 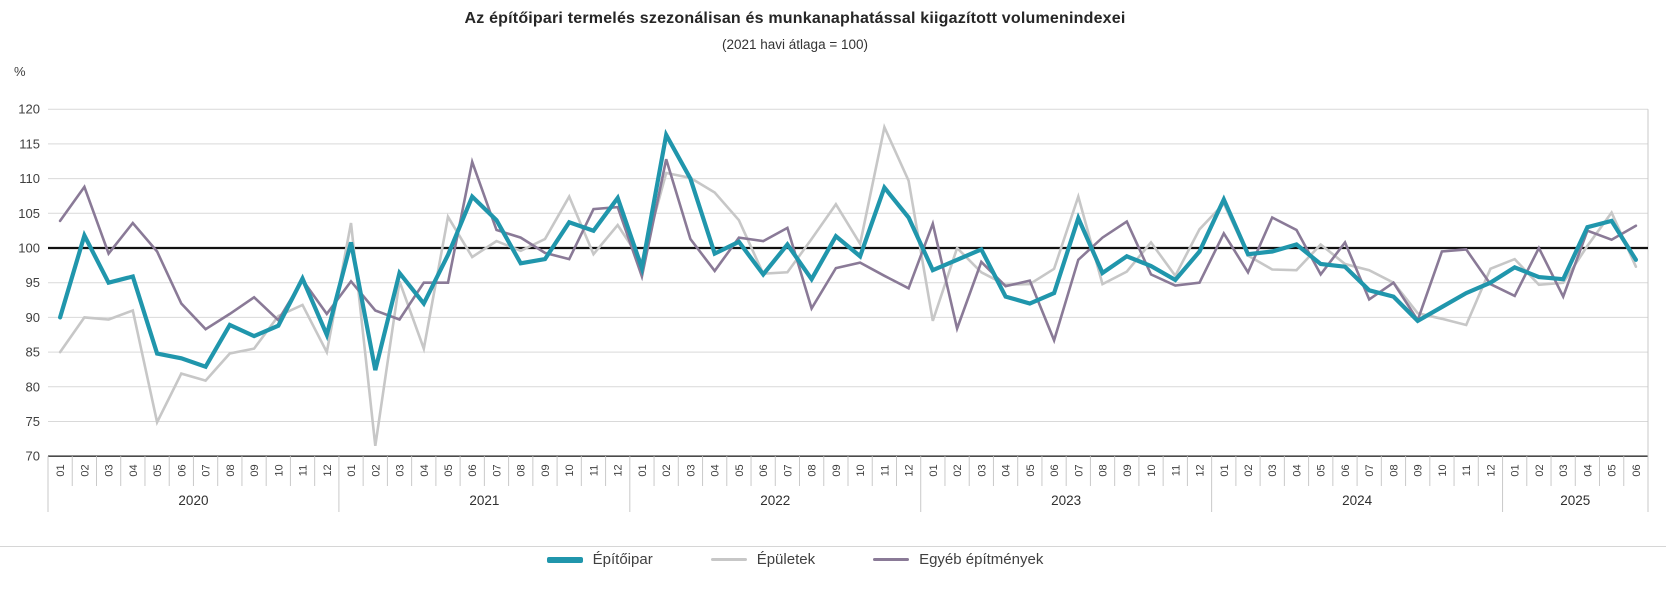 I want to click on y-tick-label-80: 80, so click(x=33, y=386).